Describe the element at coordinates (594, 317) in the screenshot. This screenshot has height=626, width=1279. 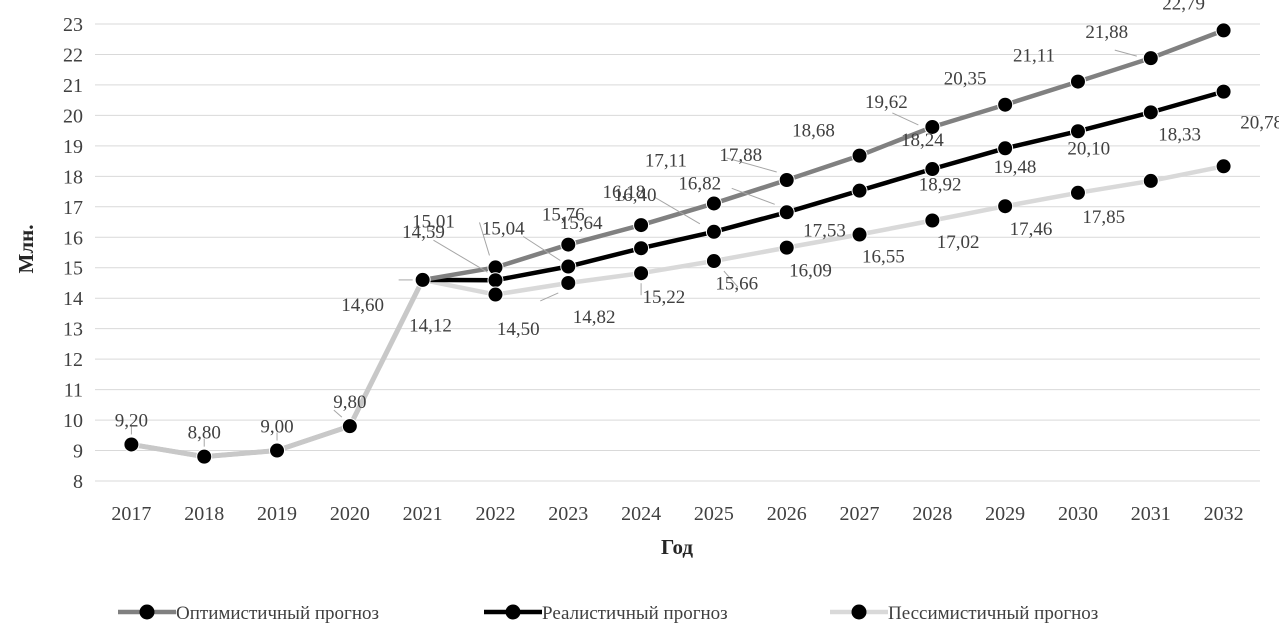
I see `data-label: 14,82` at that location.